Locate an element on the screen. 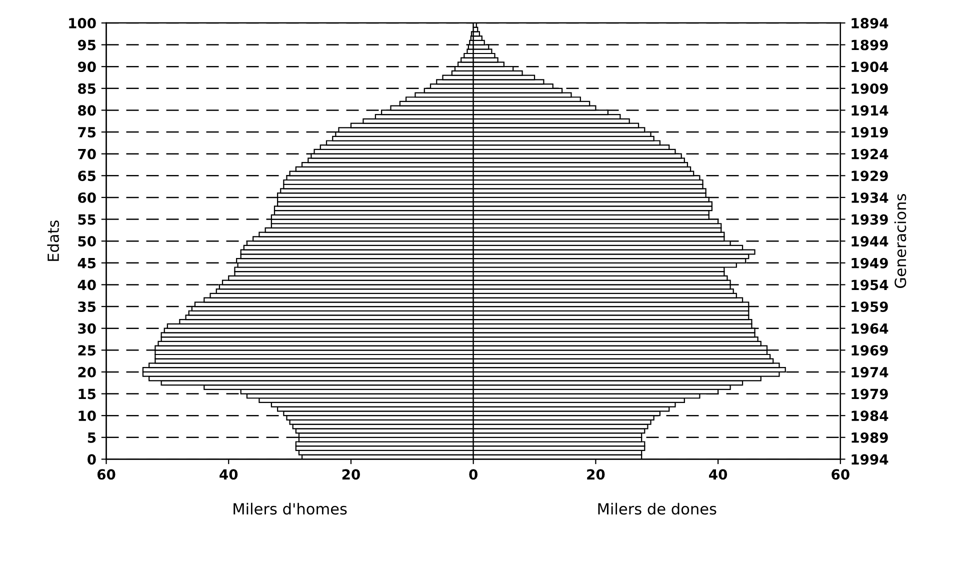 The height and width of the screenshot is (574, 966). y2-tick-label: 1914 is located at coordinates (870, 110).